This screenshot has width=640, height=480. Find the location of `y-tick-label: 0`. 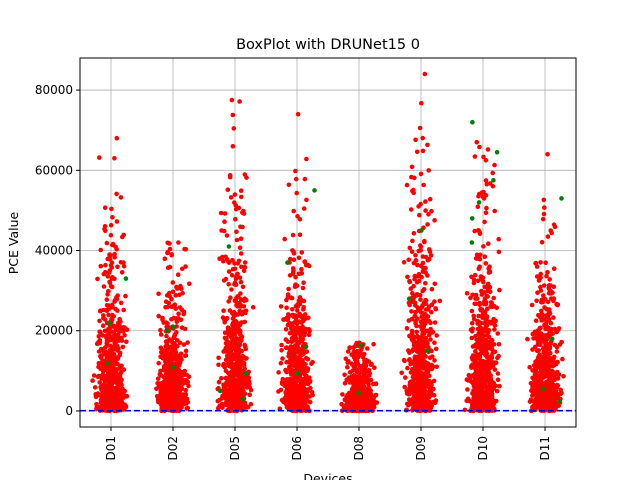

y-tick-label: 0 is located at coordinates (69, 411).